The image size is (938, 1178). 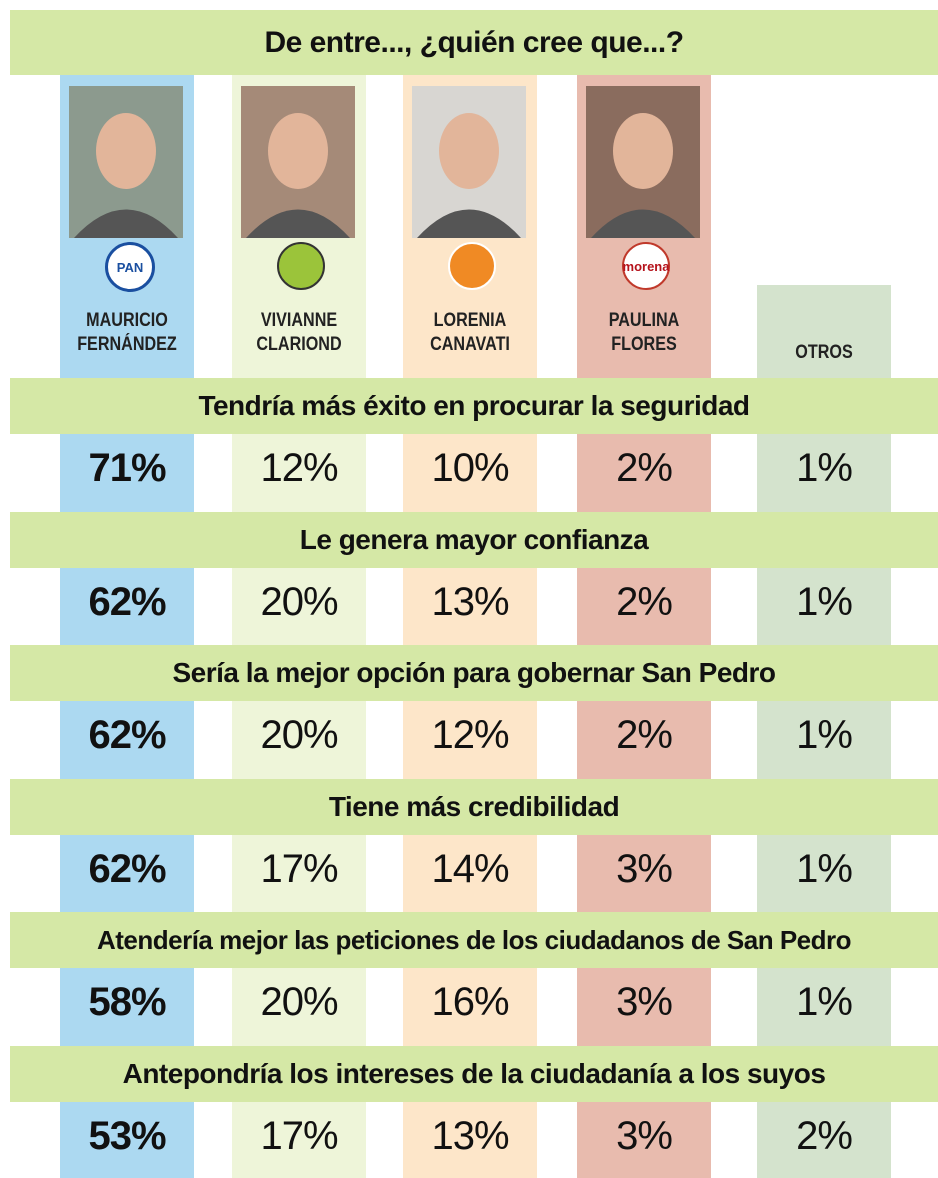 What do you see at coordinates (299, 344) in the screenshot?
I see `candidate-name: CLARIOND` at bounding box center [299, 344].